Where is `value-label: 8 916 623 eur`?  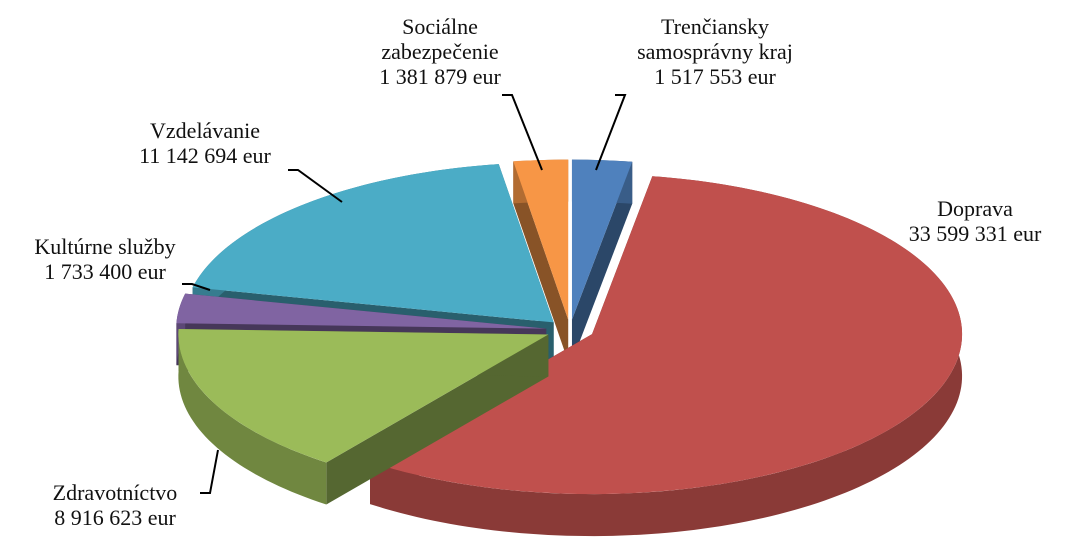 value-label: 8 916 623 eur is located at coordinates (115, 517).